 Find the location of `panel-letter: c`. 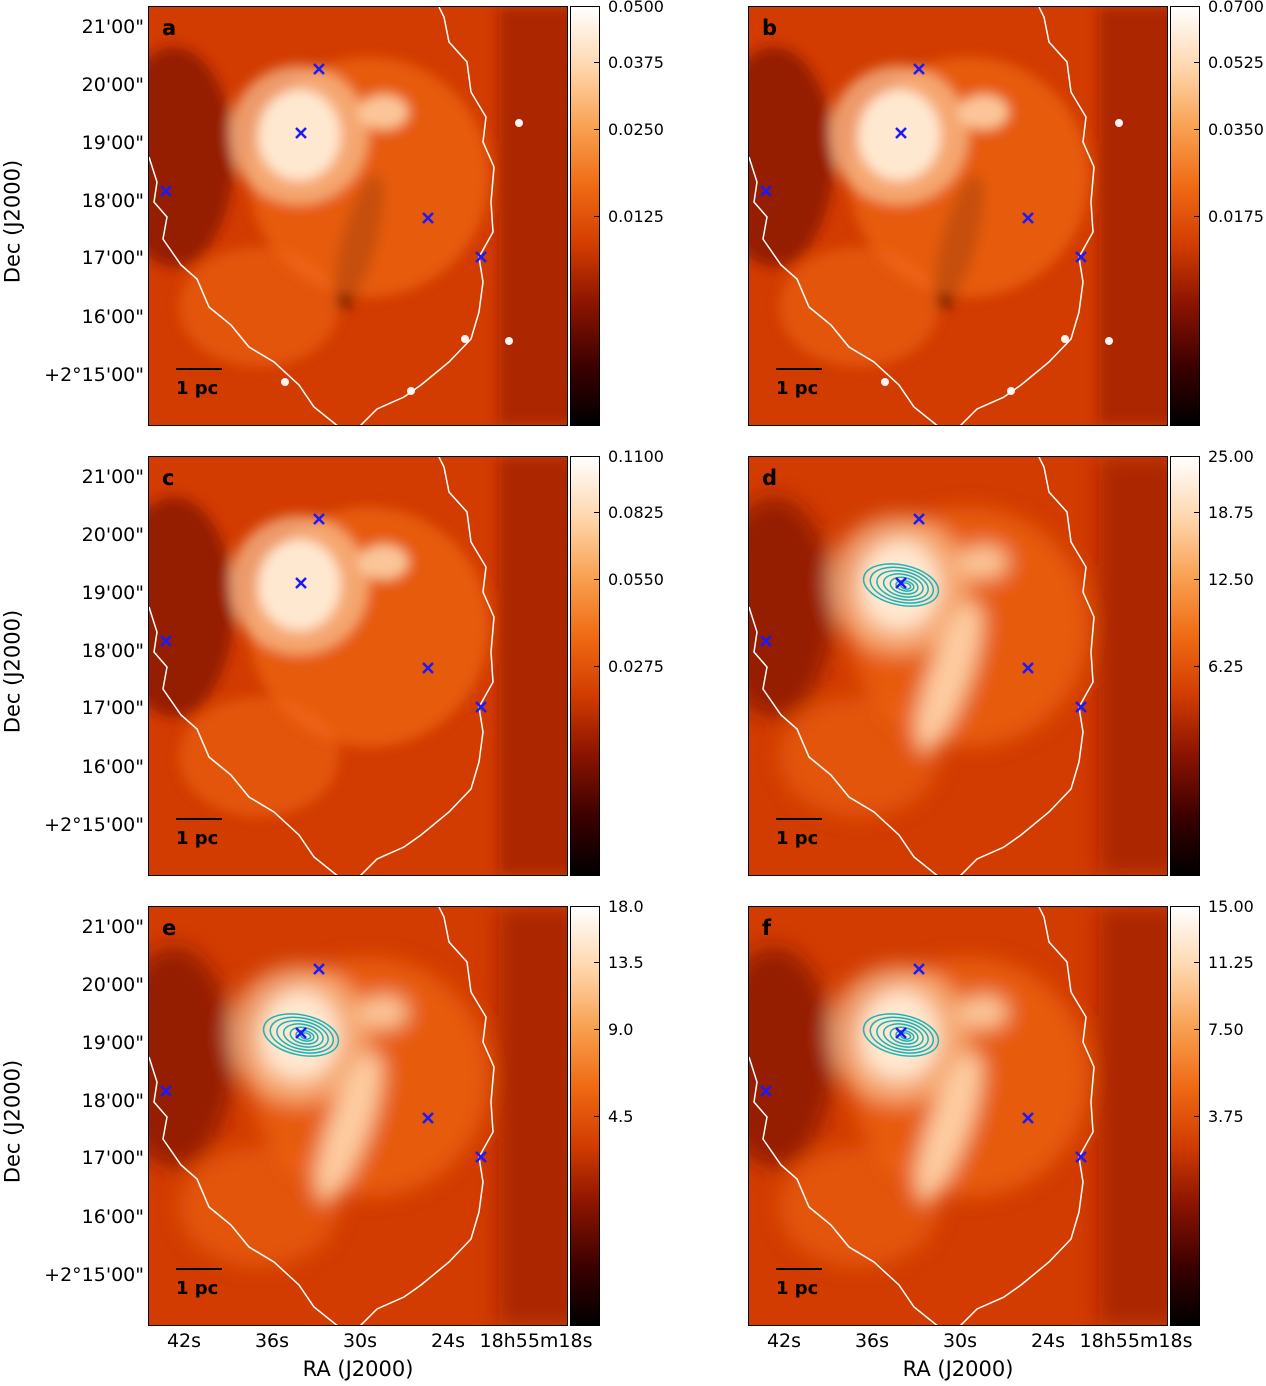

panel-letter: c is located at coordinates (168, 478).